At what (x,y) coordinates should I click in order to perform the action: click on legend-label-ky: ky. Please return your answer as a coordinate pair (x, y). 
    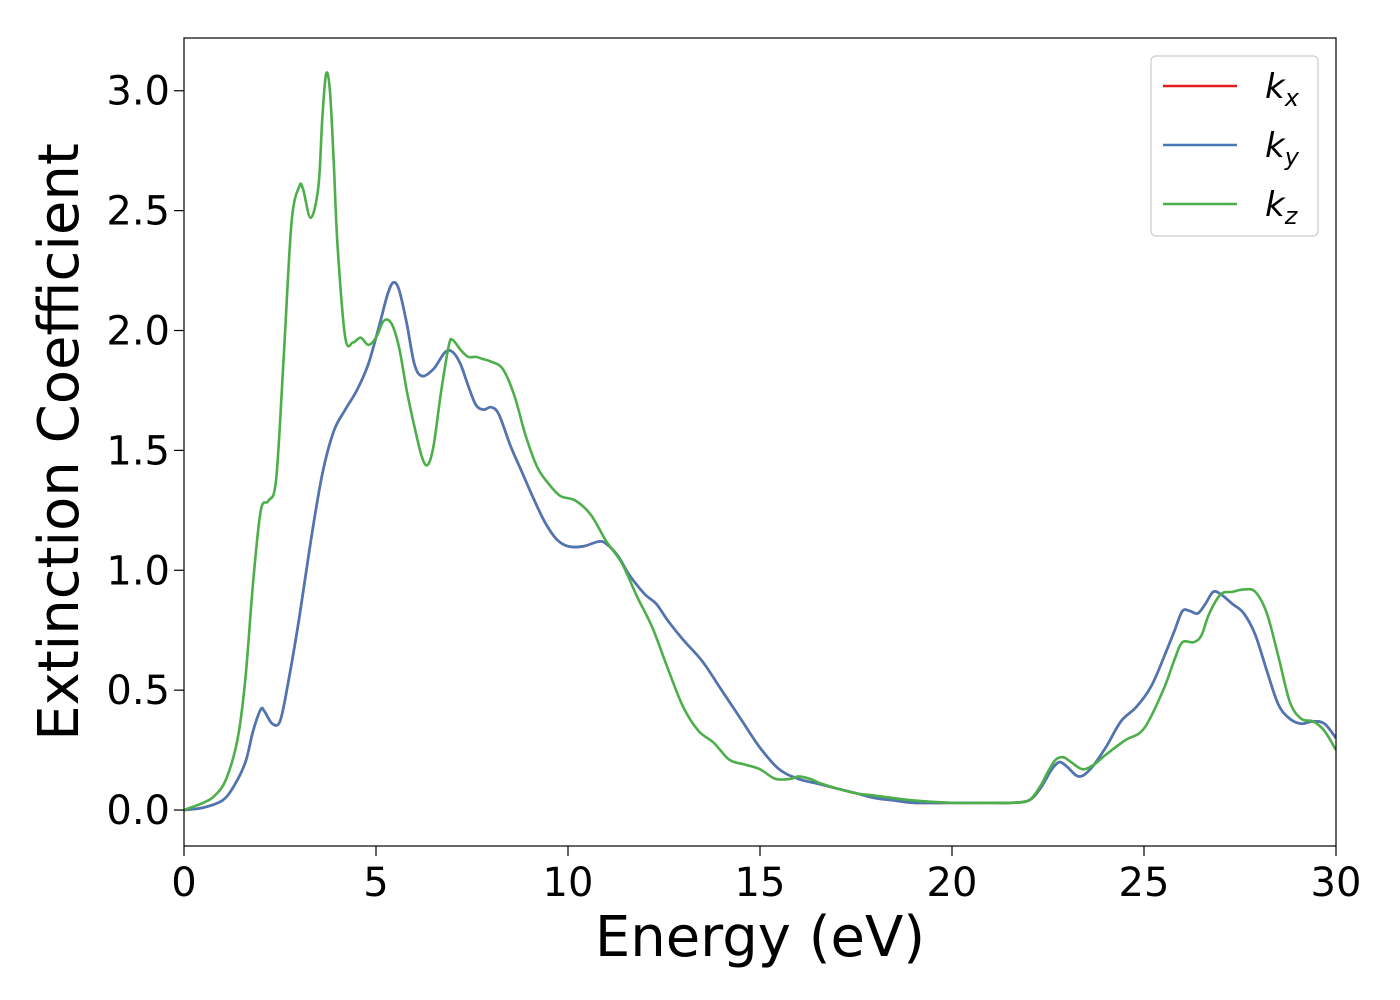
    Looking at the image, I should click on (1282, 148).